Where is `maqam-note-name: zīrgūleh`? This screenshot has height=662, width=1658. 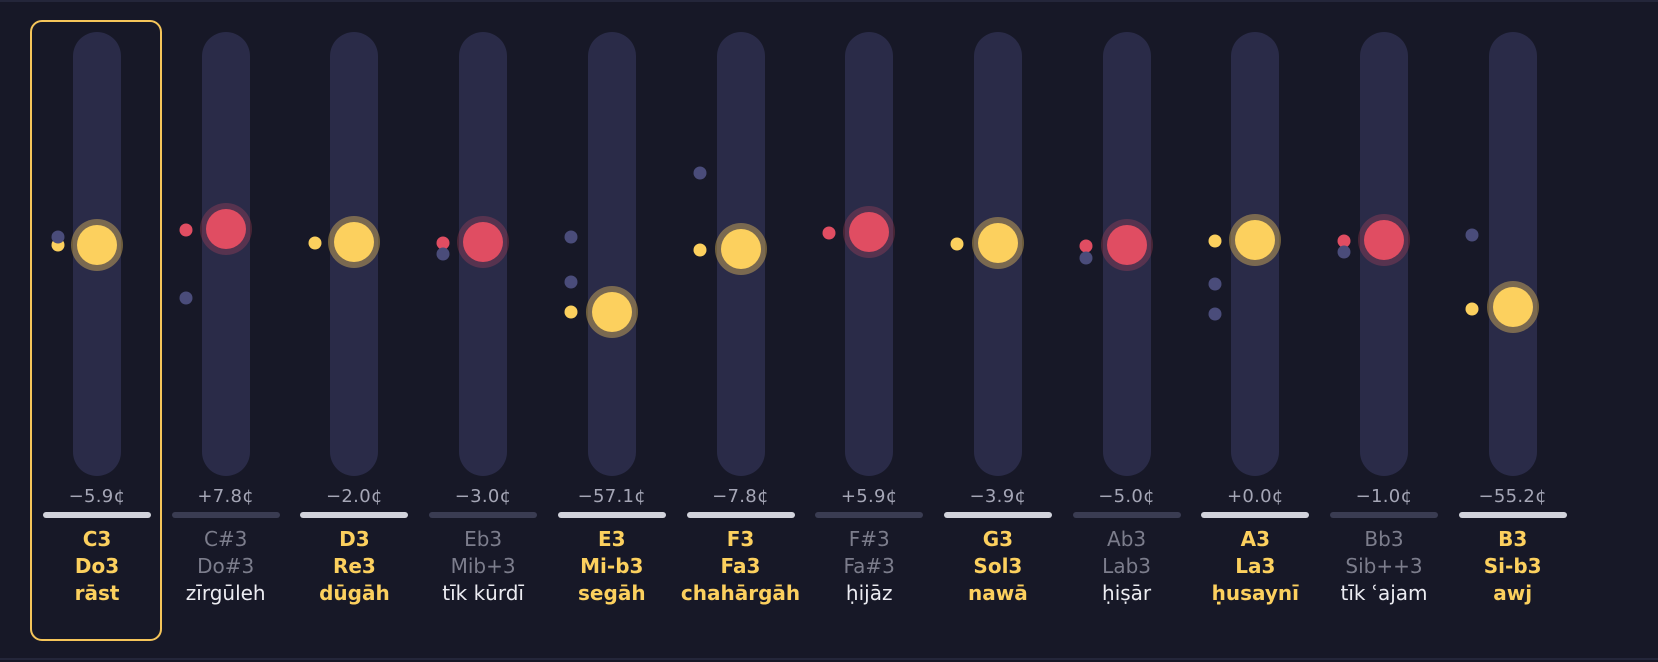
maqam-note-name: zīrgūleh is located at coordinates (225, 593).